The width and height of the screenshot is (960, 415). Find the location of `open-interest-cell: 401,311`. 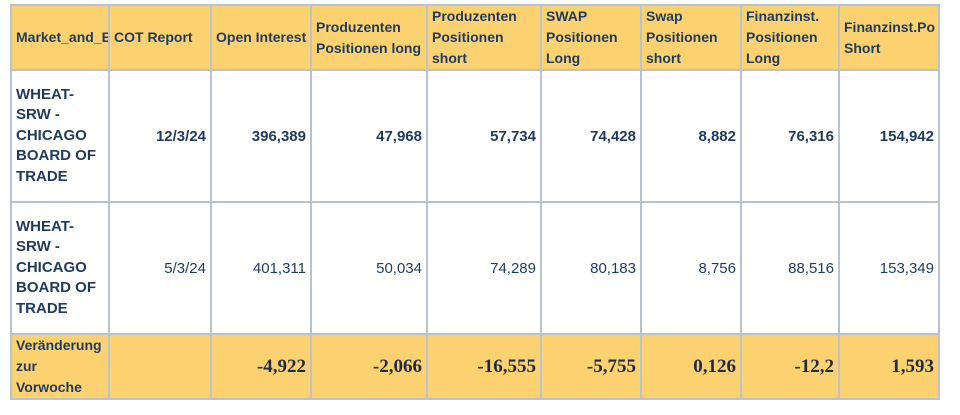

open-interest-cell: 401,311 is located at coordinates (261, 268).